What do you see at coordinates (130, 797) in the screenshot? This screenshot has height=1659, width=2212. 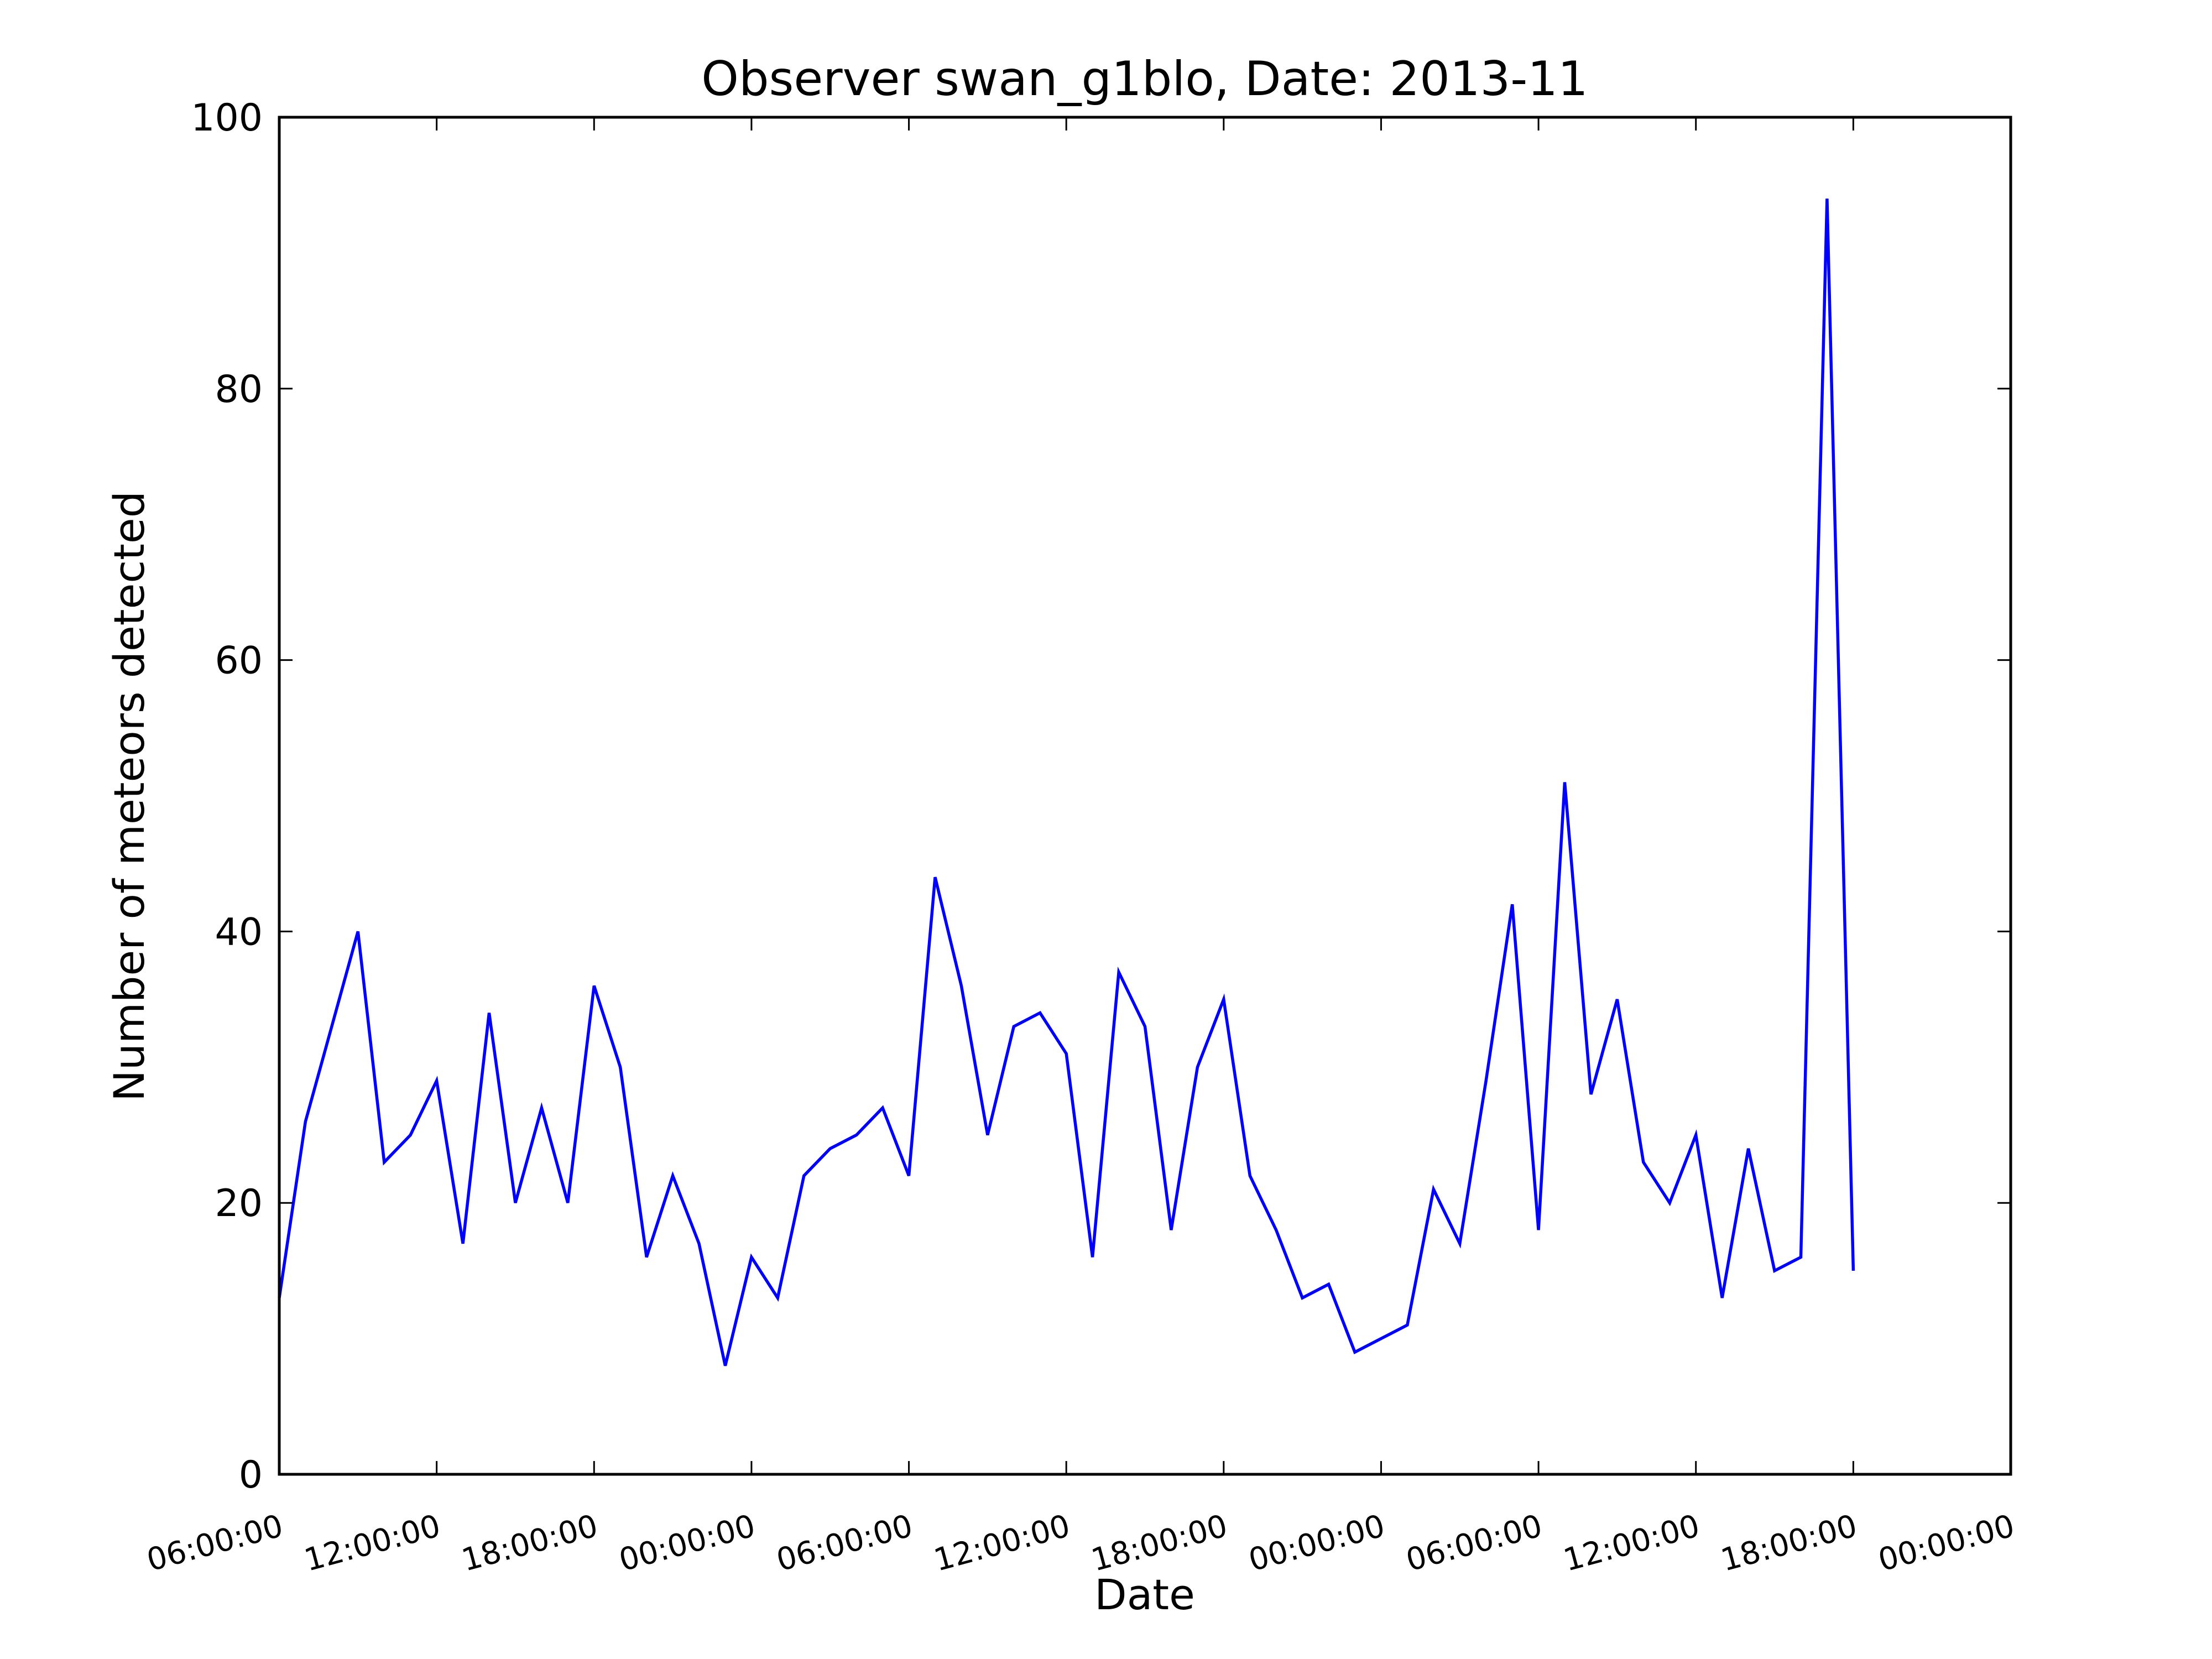 I see `y-axis-label: Number of meteors detected` at bounding box center [130, 797].